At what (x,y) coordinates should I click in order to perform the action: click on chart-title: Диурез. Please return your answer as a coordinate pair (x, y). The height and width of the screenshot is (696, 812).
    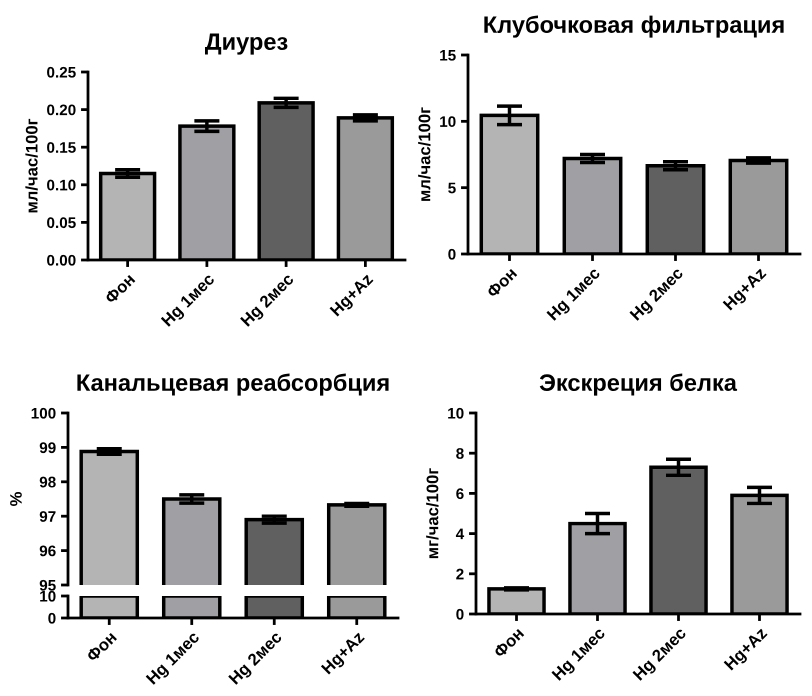
    Looking at the image, I should click on (246, 44).